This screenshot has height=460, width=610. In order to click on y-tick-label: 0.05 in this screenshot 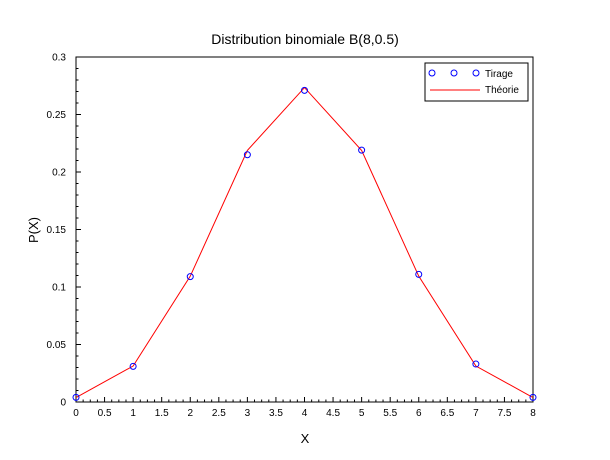, I will do `click(57, 345)`.